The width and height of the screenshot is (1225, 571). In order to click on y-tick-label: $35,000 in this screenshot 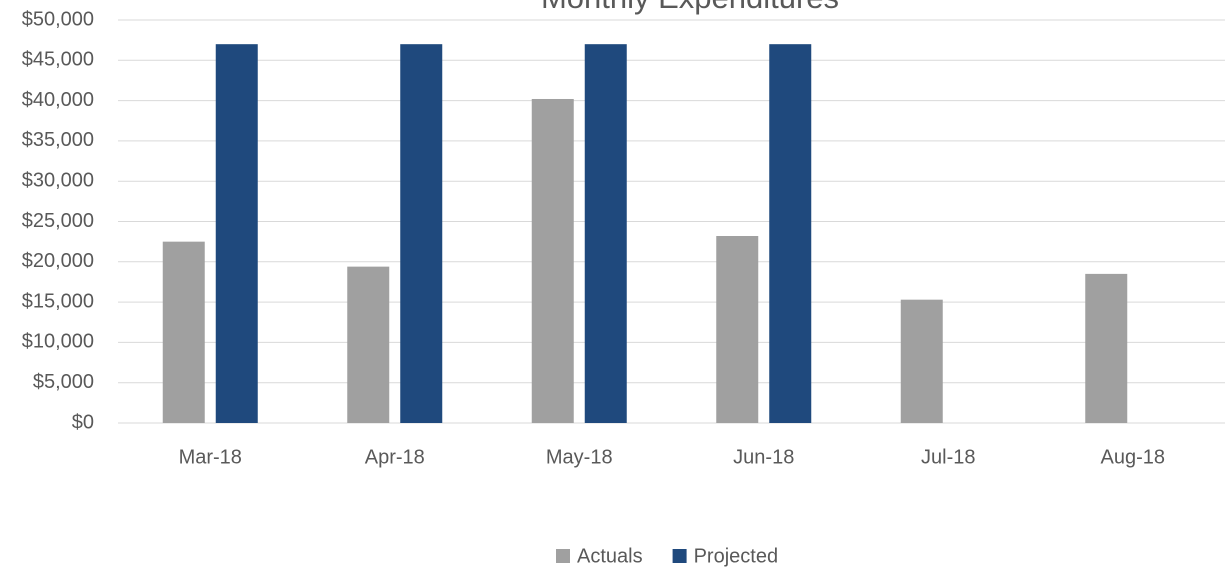, I will do `click(58, 140)`.